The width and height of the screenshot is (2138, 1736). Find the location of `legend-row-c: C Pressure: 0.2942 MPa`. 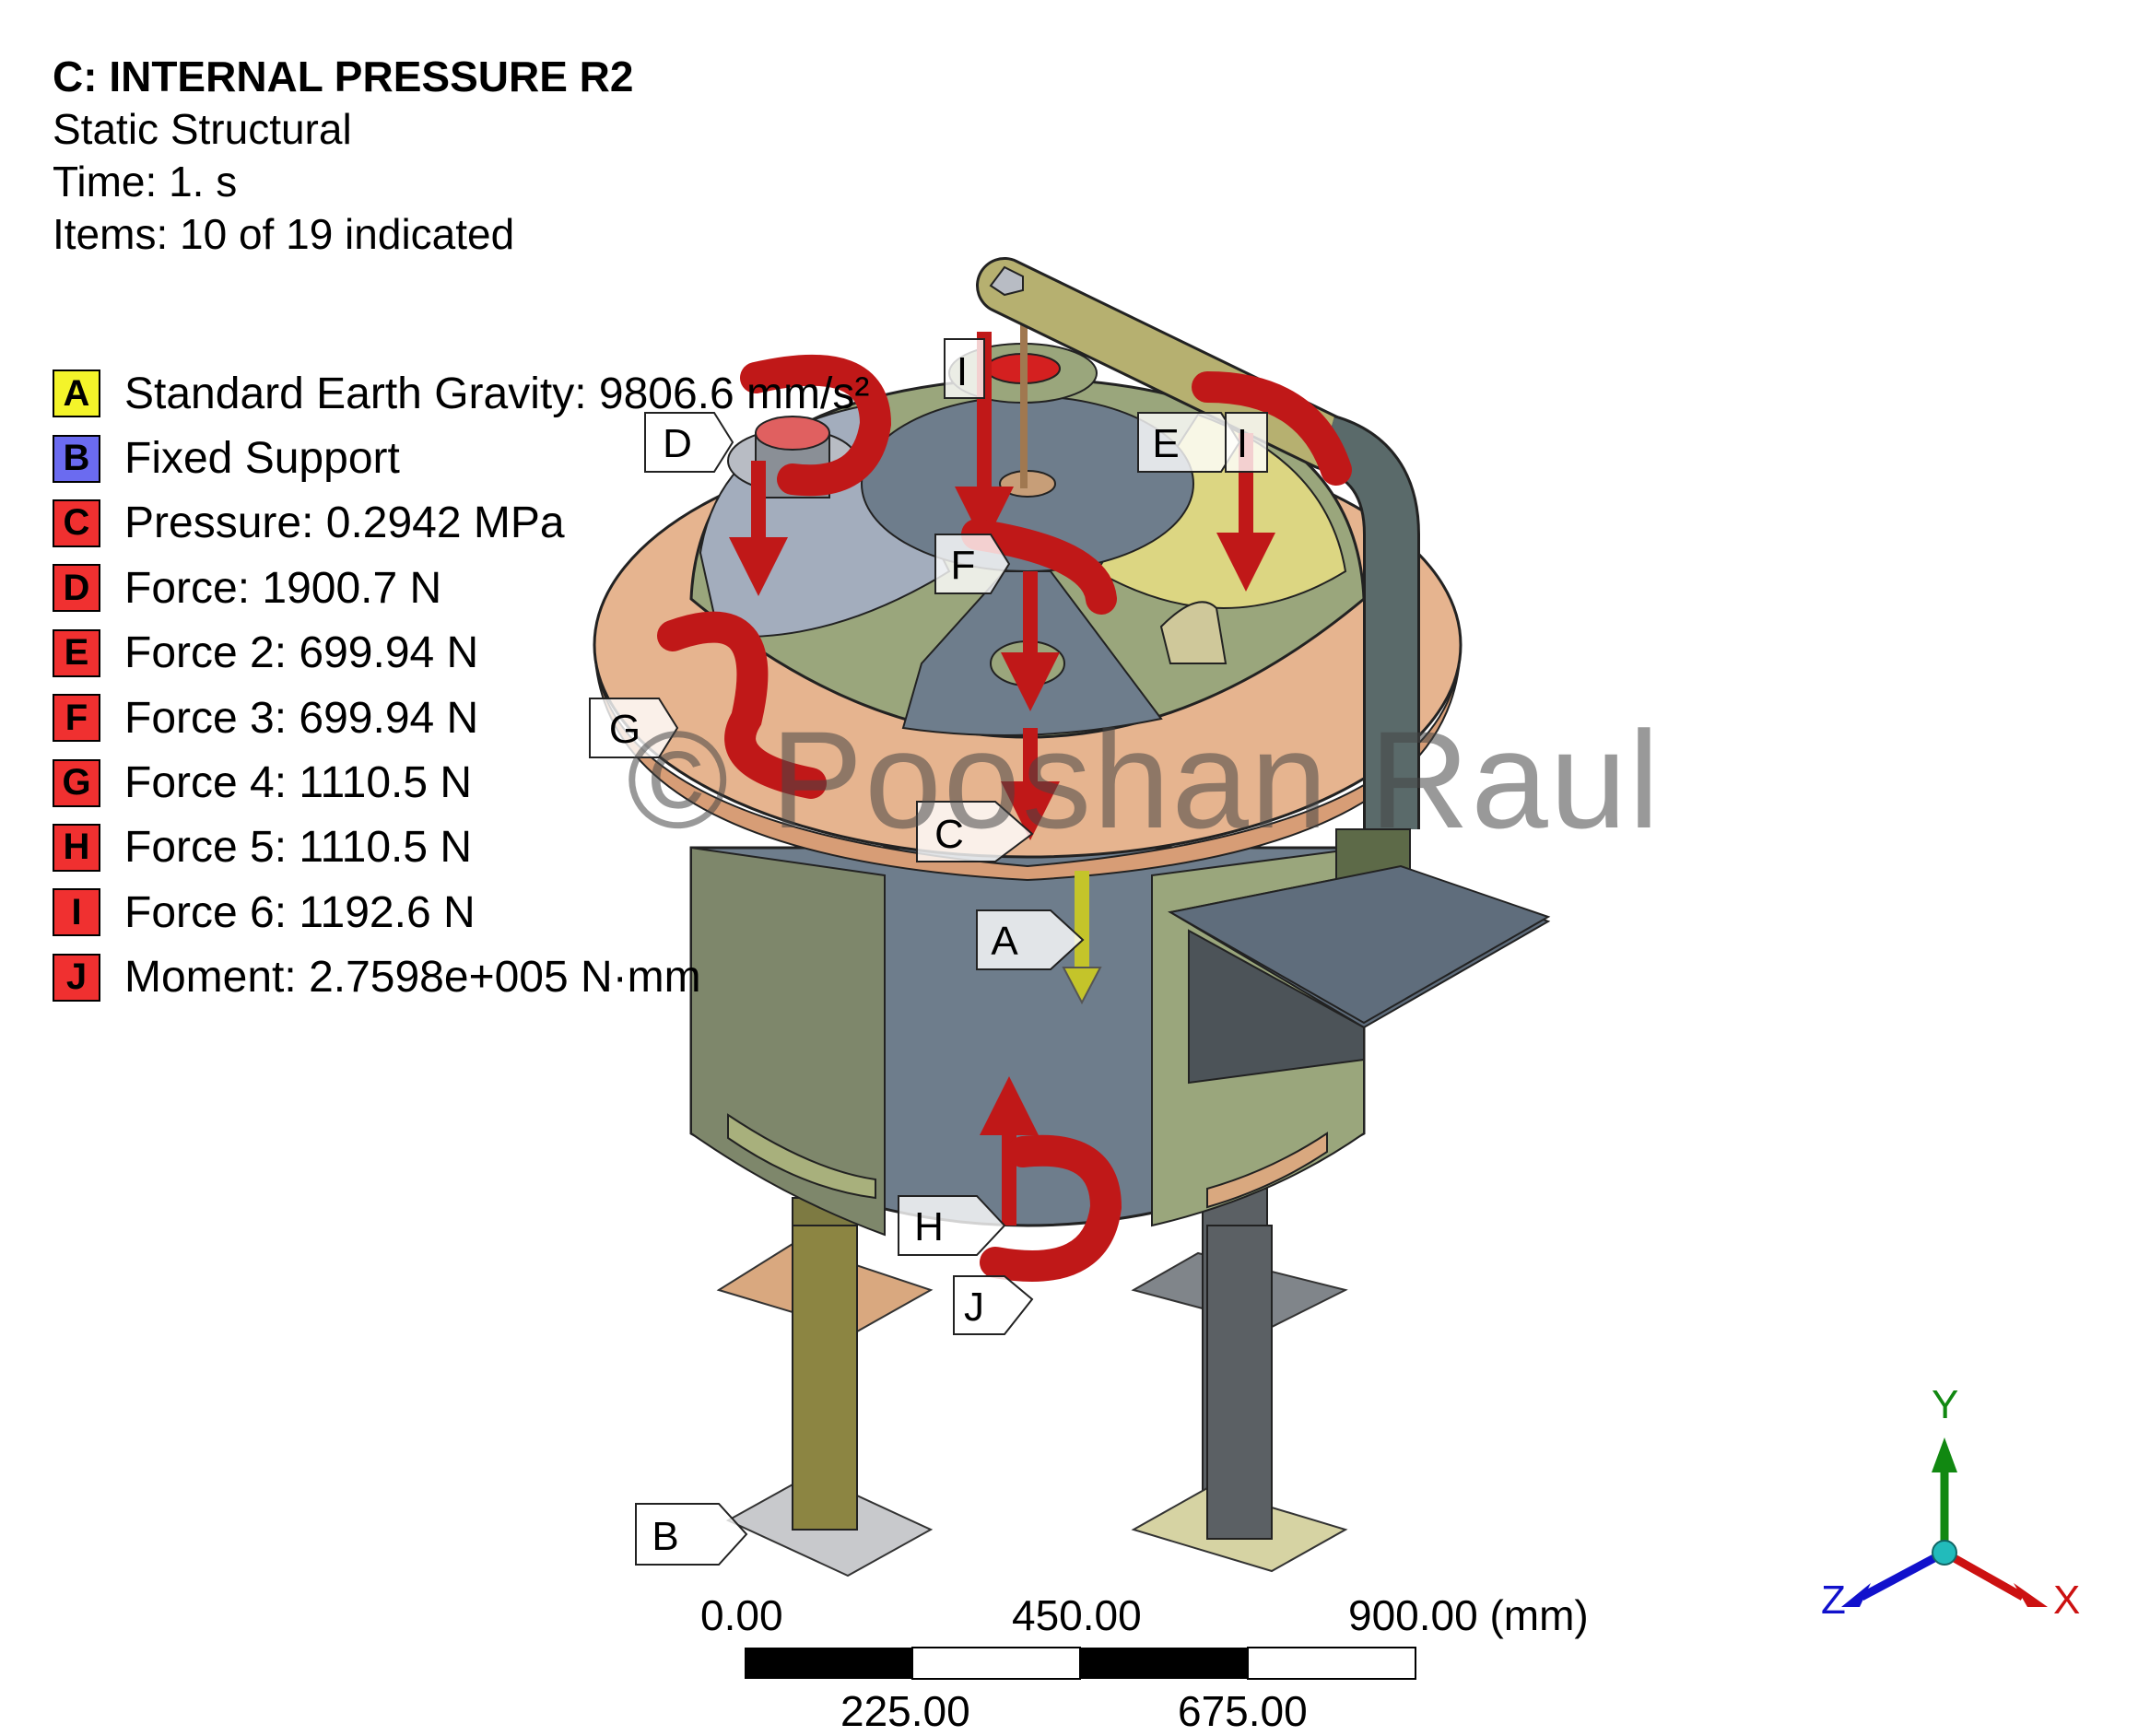

legend-row-c: C Pressure: 0.2942 MPa is located at coordinates (461, 524).